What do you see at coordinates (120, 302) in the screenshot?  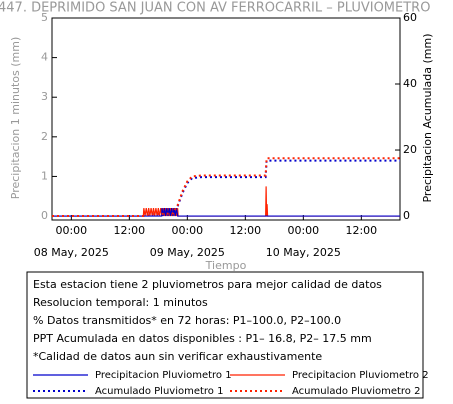 I see `note: Resolucion temporal: 1 minutos` at bounding box center [120, 302].